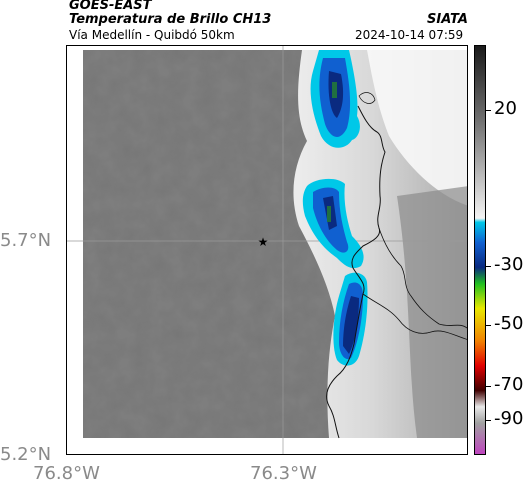 The image size is (526, 491). Describe the element at coordinates (505, 108) in the screenshot. I see `cb-label-20: 20` at that location.